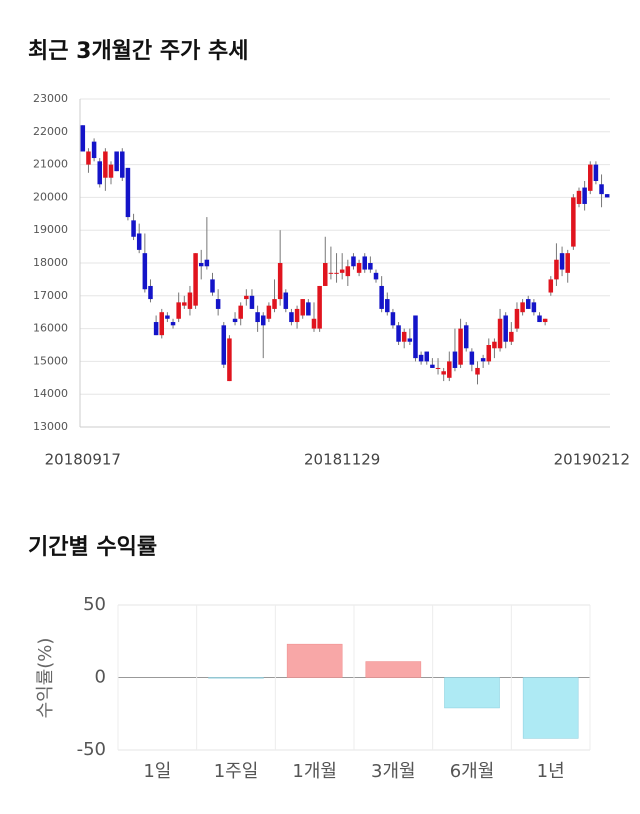 This screenshot has height=814, width=640. Describe the element at coordinates (50, 360) in the screenshot. I see `y-tick-label: 15000` at that location.